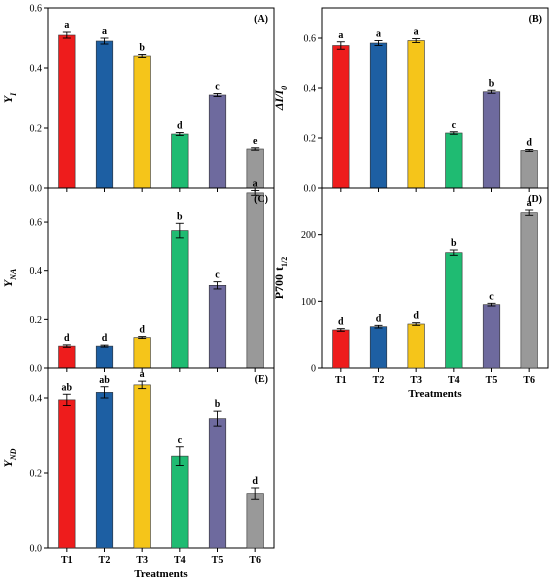  Describe the element at coordinates (217, 326) in the screenshot. I see `bar-c-t5` at that location.